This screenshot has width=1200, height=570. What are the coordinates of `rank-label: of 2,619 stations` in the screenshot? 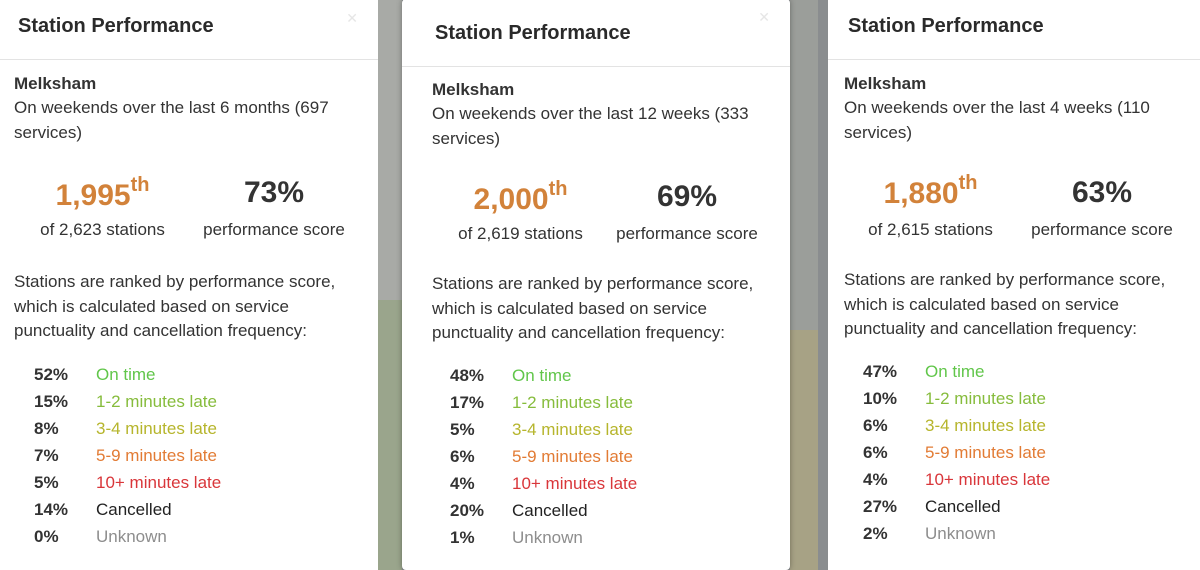 It's located at (520, 233).